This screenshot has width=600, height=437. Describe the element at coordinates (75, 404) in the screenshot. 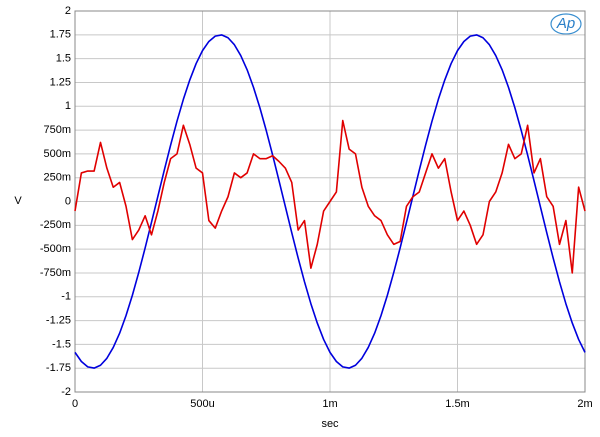

I see `x-tick-label: 0` at that location.